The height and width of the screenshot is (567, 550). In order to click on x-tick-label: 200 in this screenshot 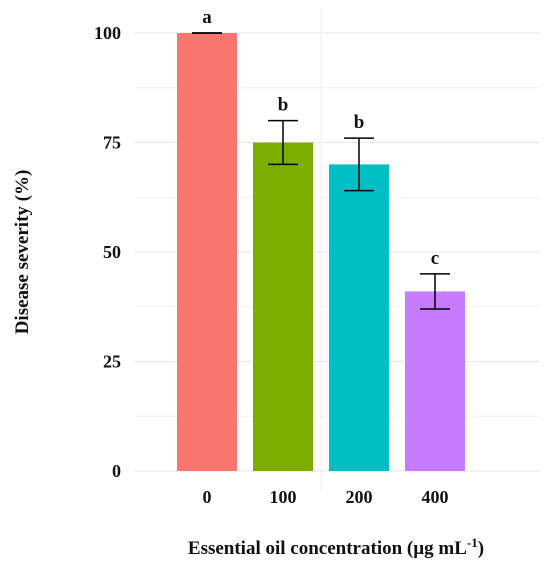, I will do `click(359, 497)`.